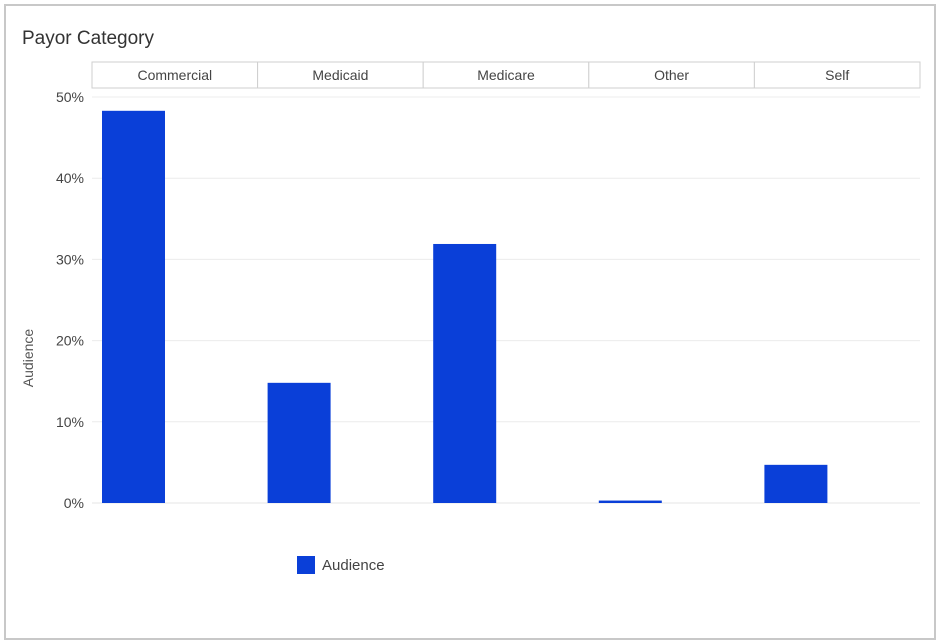 This screenshot has height=644, width=940. What do you see at coordinates (299, 442) in the screenshot?
I see `bar-medicaid` at bounding box center [299, 442].